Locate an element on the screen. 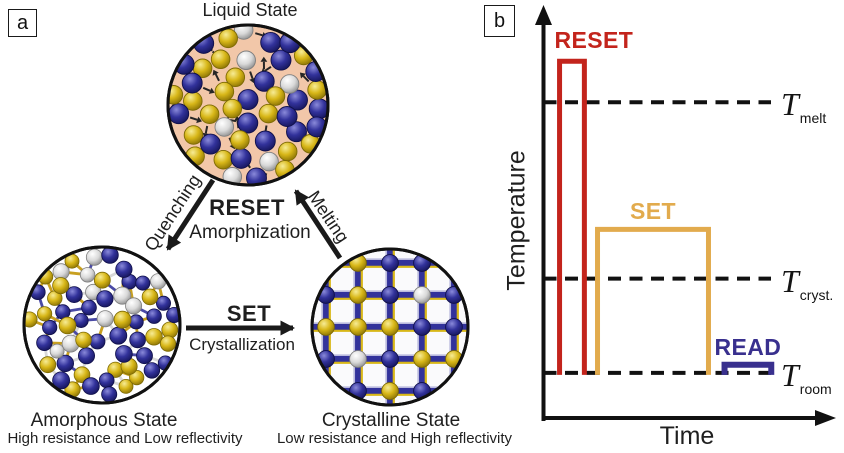  t-melt-symbol: T is located at coordinates (790, 104).